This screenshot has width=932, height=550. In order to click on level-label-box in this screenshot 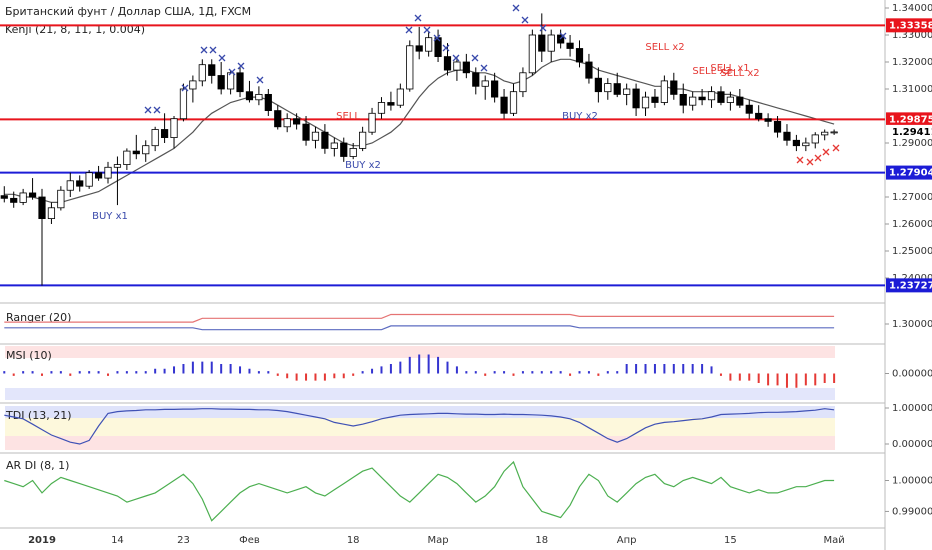, I will do `click(909, 25)`.